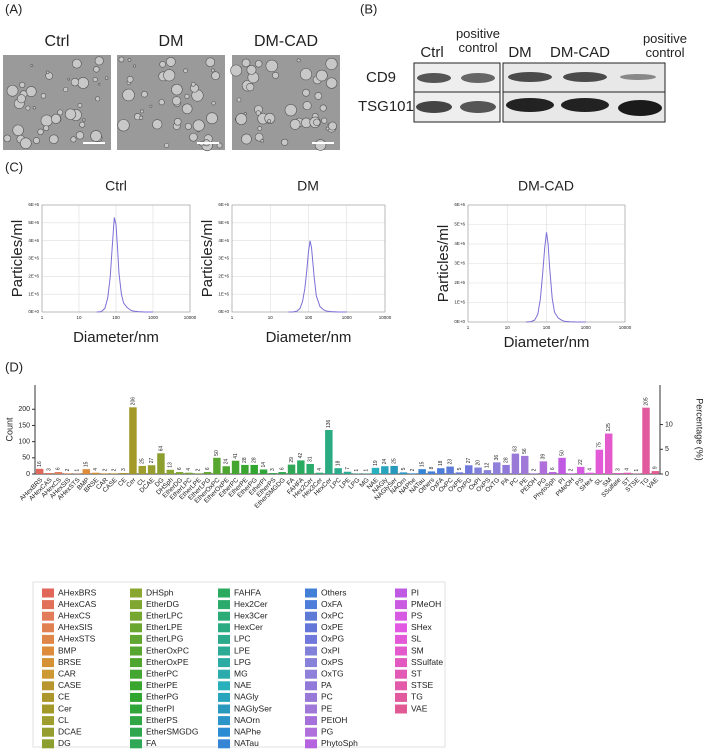 The width and height of the screenshot is (709, 749). What do you see at coordinates (271, 317) in the screenshot?
I see `x-tick-label: 10` at bounding box center [271, 317].